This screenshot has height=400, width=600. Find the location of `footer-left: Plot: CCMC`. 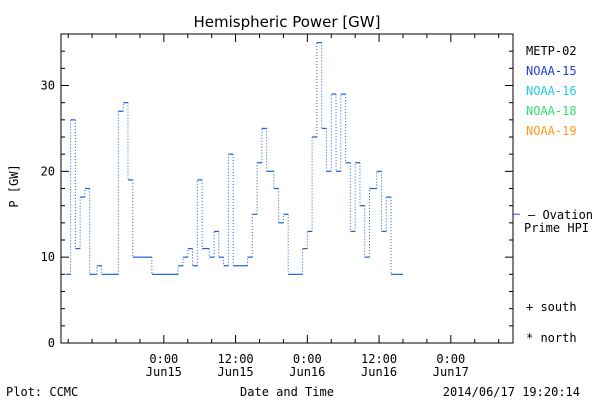

footer-left: Plot: CCMC is located at coordinates (42, 392).